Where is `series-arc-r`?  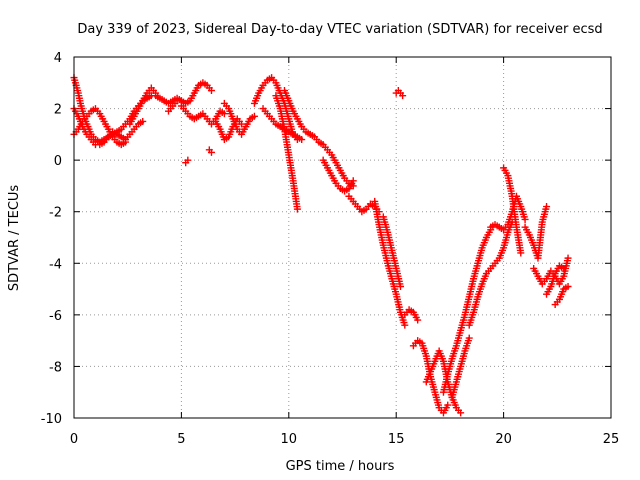
series-arc-r is located at coordinates (430, 377).